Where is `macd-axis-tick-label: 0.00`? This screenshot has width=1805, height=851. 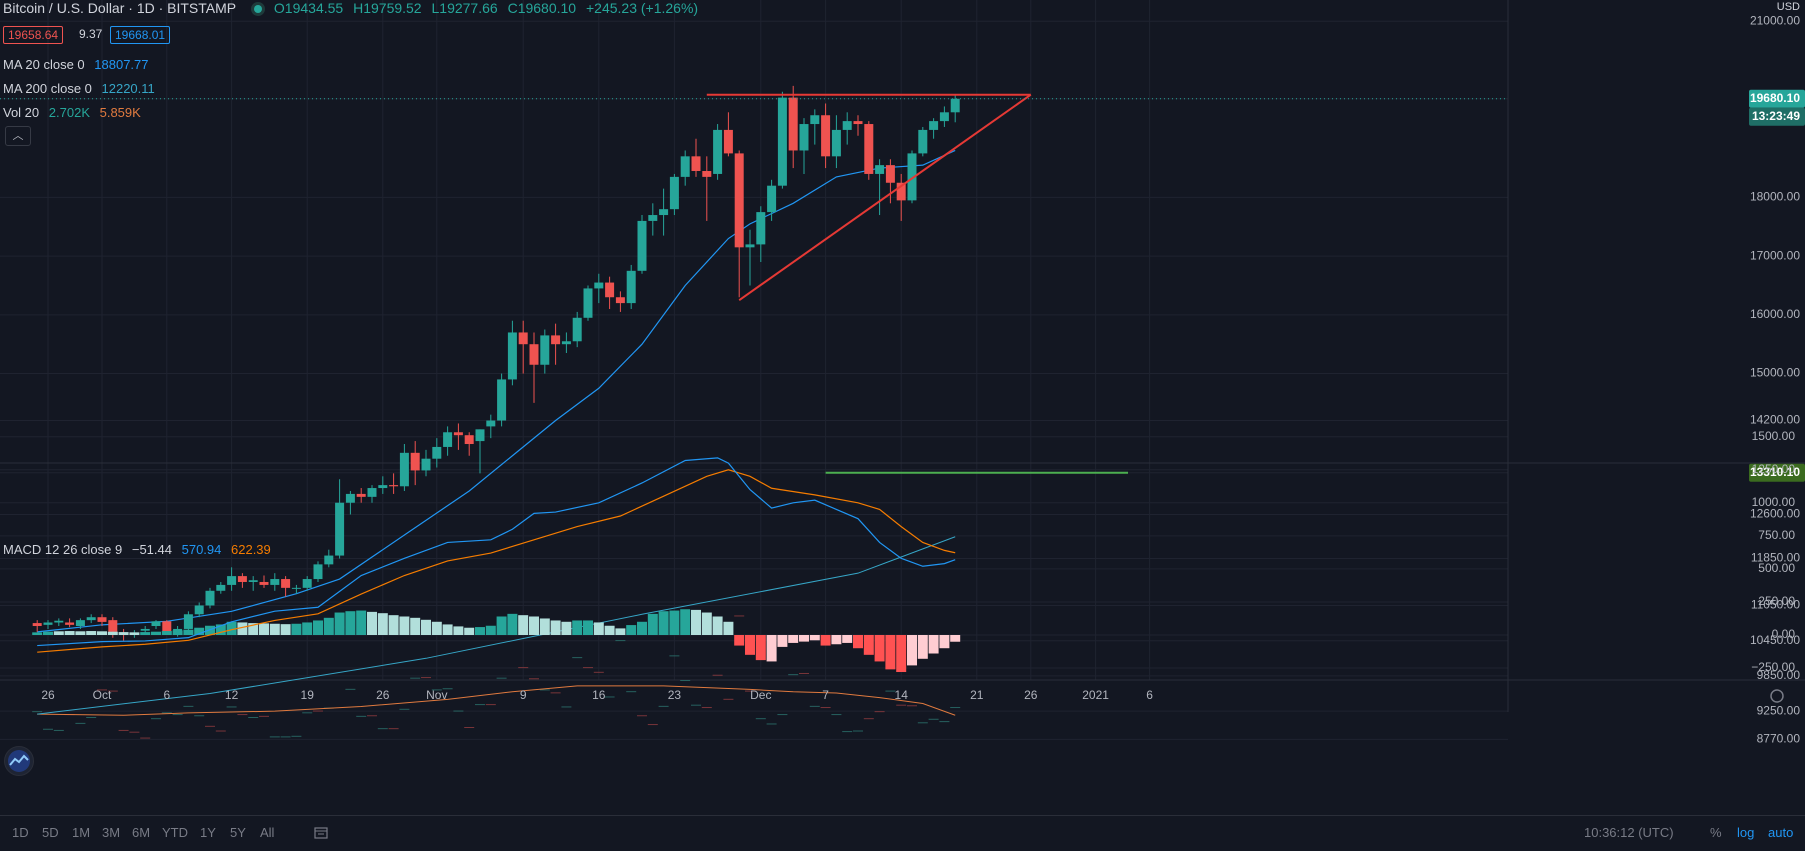 macd-axis-tick-label: 0.00 is located at coordinates (1784, 634).